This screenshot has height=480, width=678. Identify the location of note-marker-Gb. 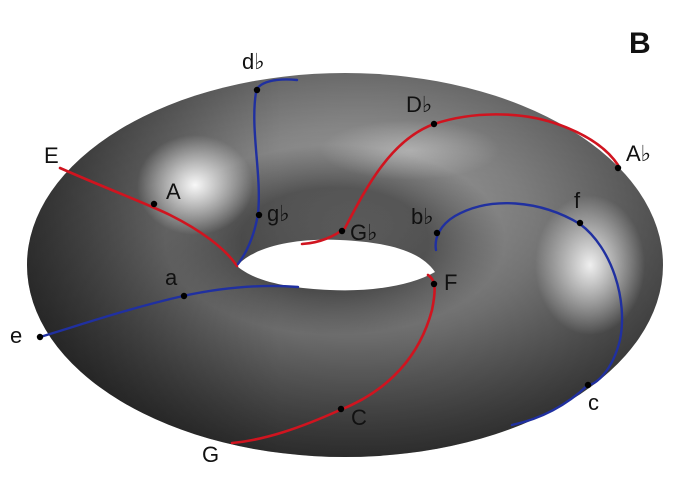
(342, 231).